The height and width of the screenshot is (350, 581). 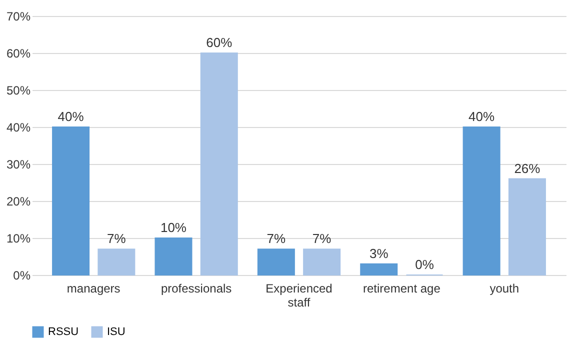 What do you see at coordinates (299, 296) in the screenshot?
I see `x-tick-label: Experienced staff` at bounding box center [299, 296].